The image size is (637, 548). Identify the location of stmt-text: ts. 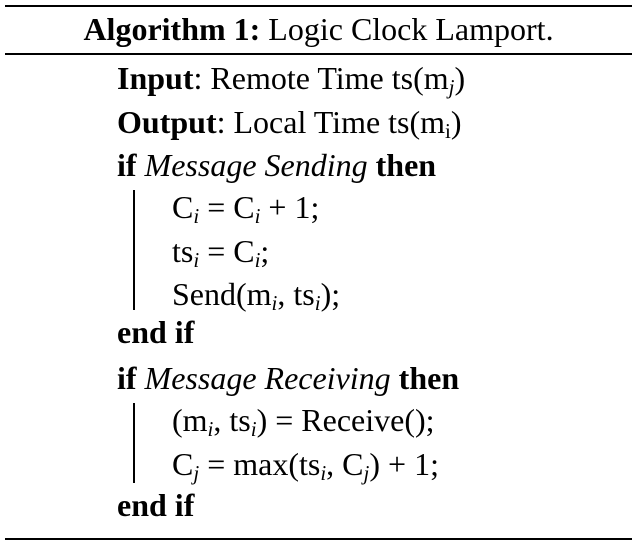
(183, 251).